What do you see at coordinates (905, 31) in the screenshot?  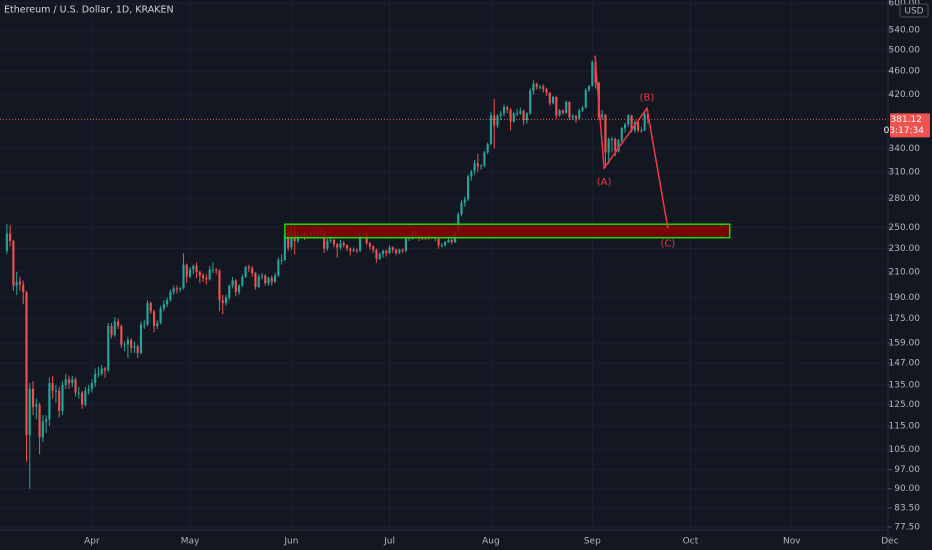 I see `y-tick-label: 540.00` at bounding box center [905, 31].